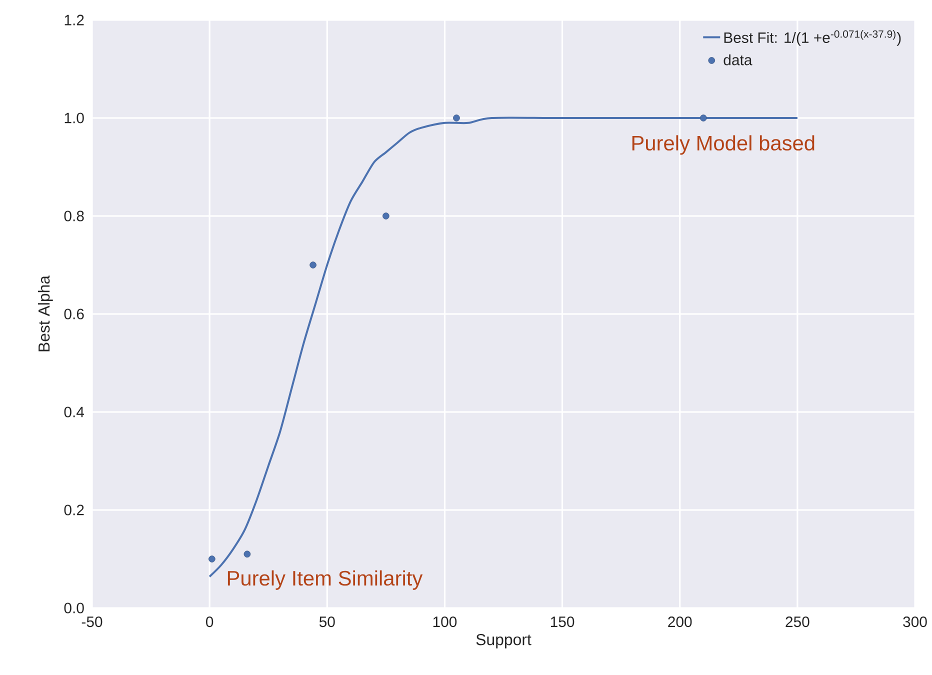  I want to click on x-tick-label: 0, so click(210, 622).